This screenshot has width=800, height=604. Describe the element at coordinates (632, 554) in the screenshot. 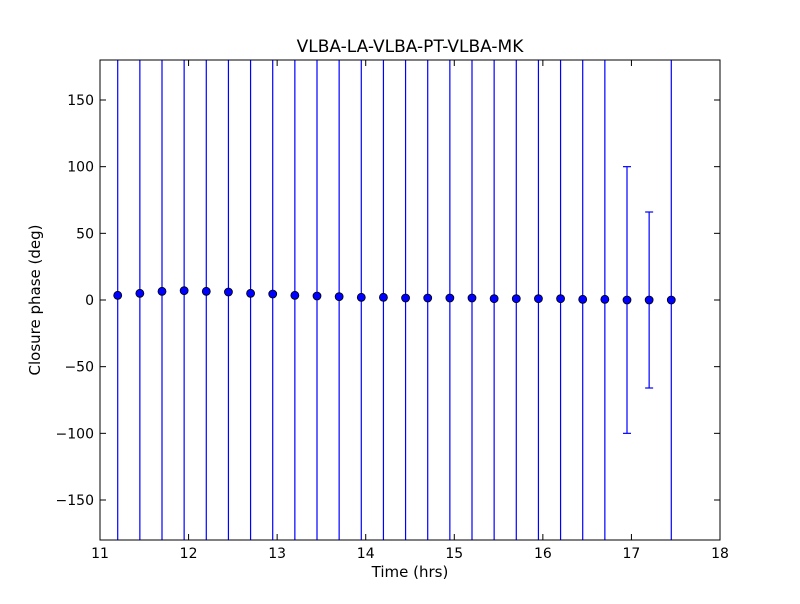

I see `x-tick-label: 17` at that location.